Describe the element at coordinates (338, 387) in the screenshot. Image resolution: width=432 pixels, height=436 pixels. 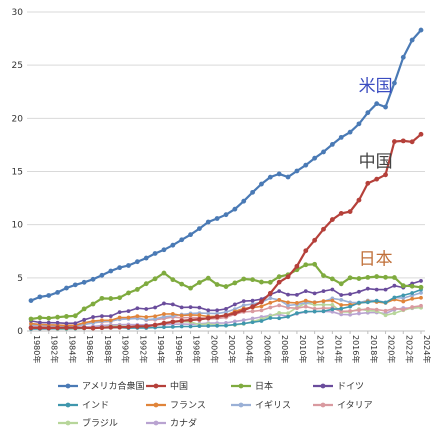
I see `legend-item: ドイツ` at that location.